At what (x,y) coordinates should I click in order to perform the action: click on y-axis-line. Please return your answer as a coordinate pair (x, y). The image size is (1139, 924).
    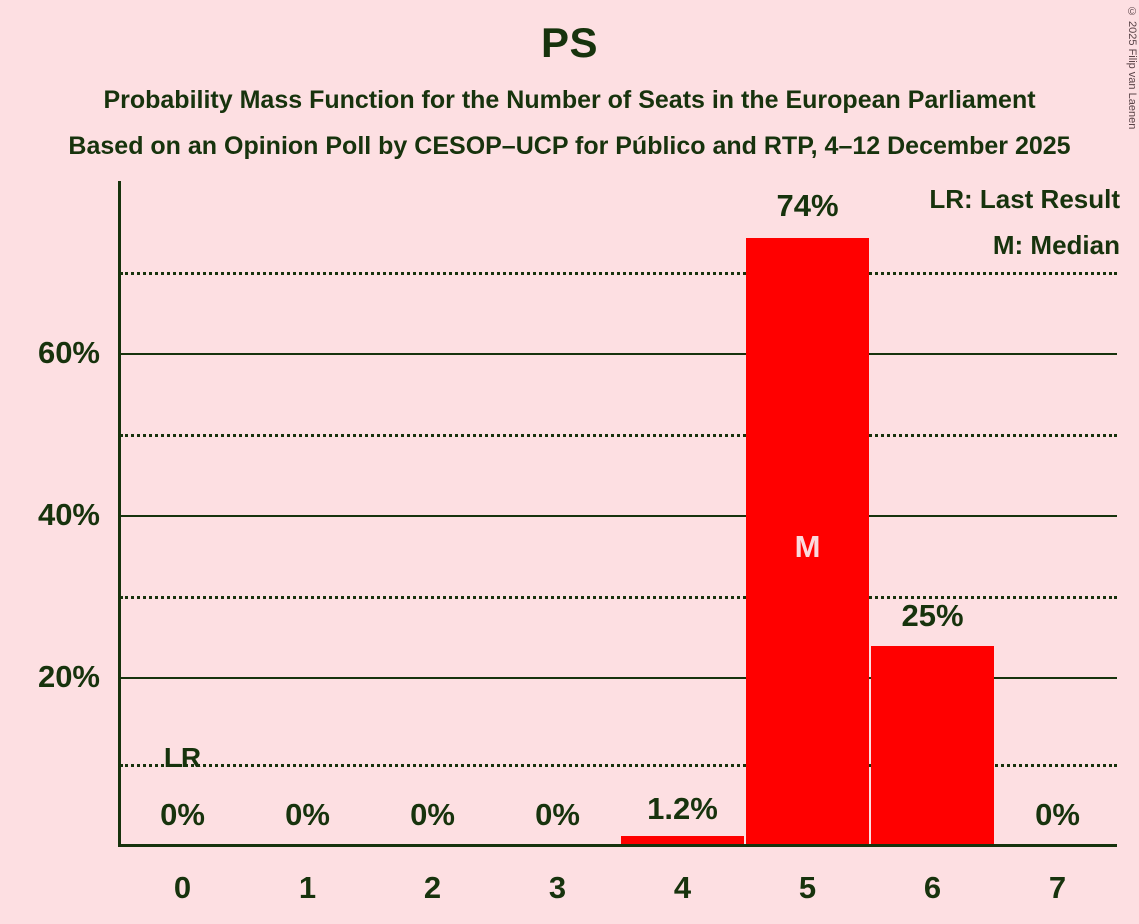
    Looking at the image, I should click on (119, 514).